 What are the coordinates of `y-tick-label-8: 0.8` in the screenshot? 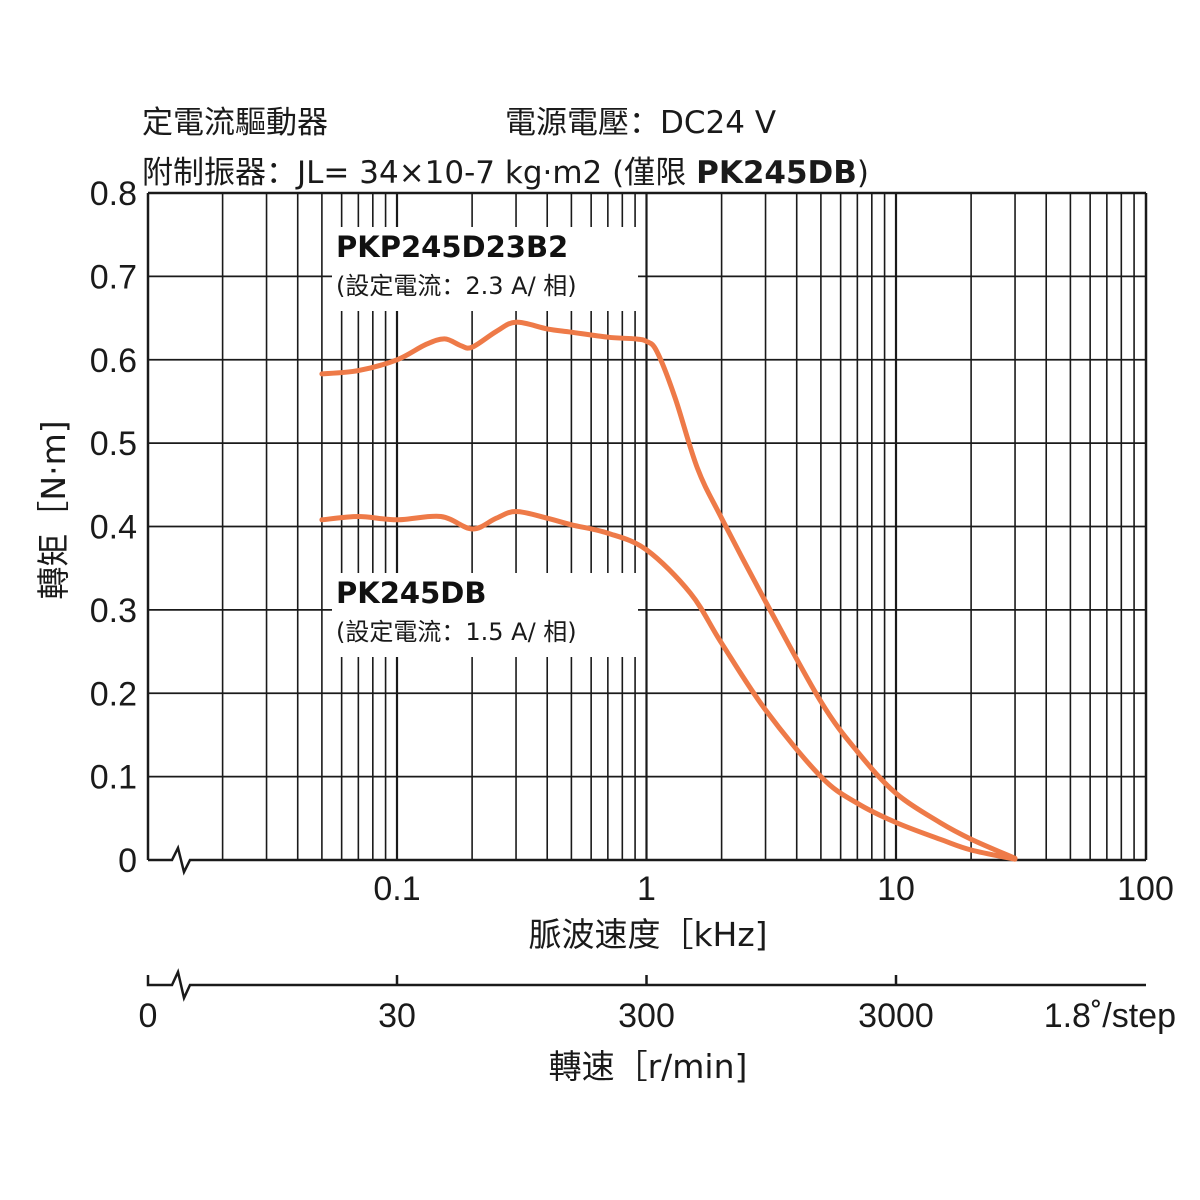 It's located at (113, 194).